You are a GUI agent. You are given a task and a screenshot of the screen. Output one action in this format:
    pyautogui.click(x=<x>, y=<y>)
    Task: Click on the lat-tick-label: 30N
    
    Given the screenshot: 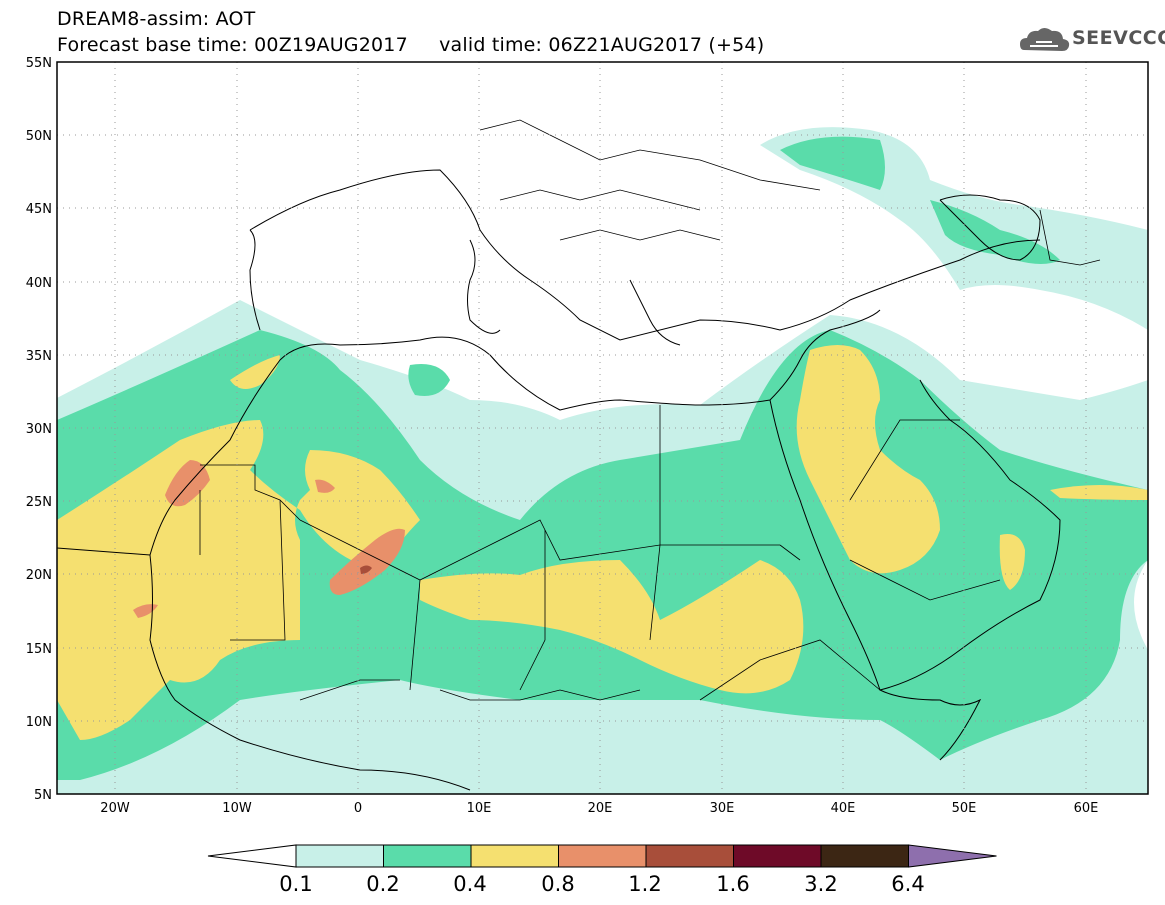 What is the action you would take?
    pyautogui.click(x=39, y=429)
    